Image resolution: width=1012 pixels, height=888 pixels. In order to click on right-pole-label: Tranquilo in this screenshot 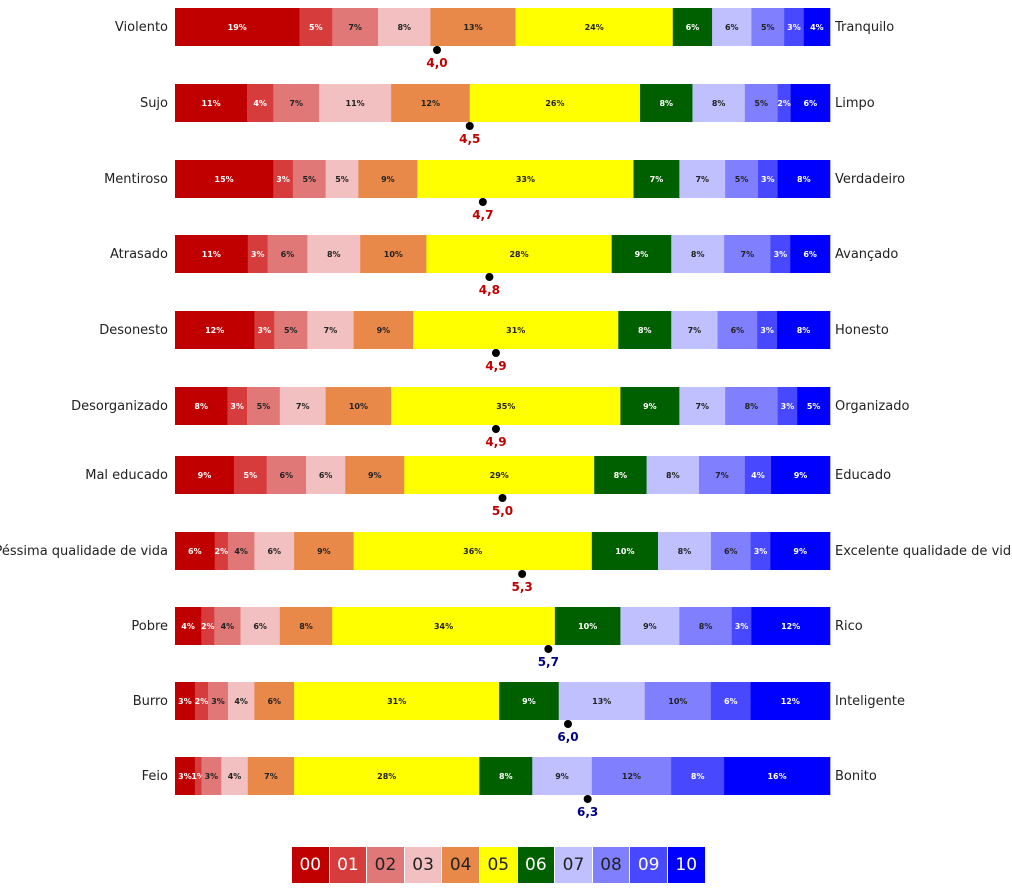, I will do `click(864, 27)`.